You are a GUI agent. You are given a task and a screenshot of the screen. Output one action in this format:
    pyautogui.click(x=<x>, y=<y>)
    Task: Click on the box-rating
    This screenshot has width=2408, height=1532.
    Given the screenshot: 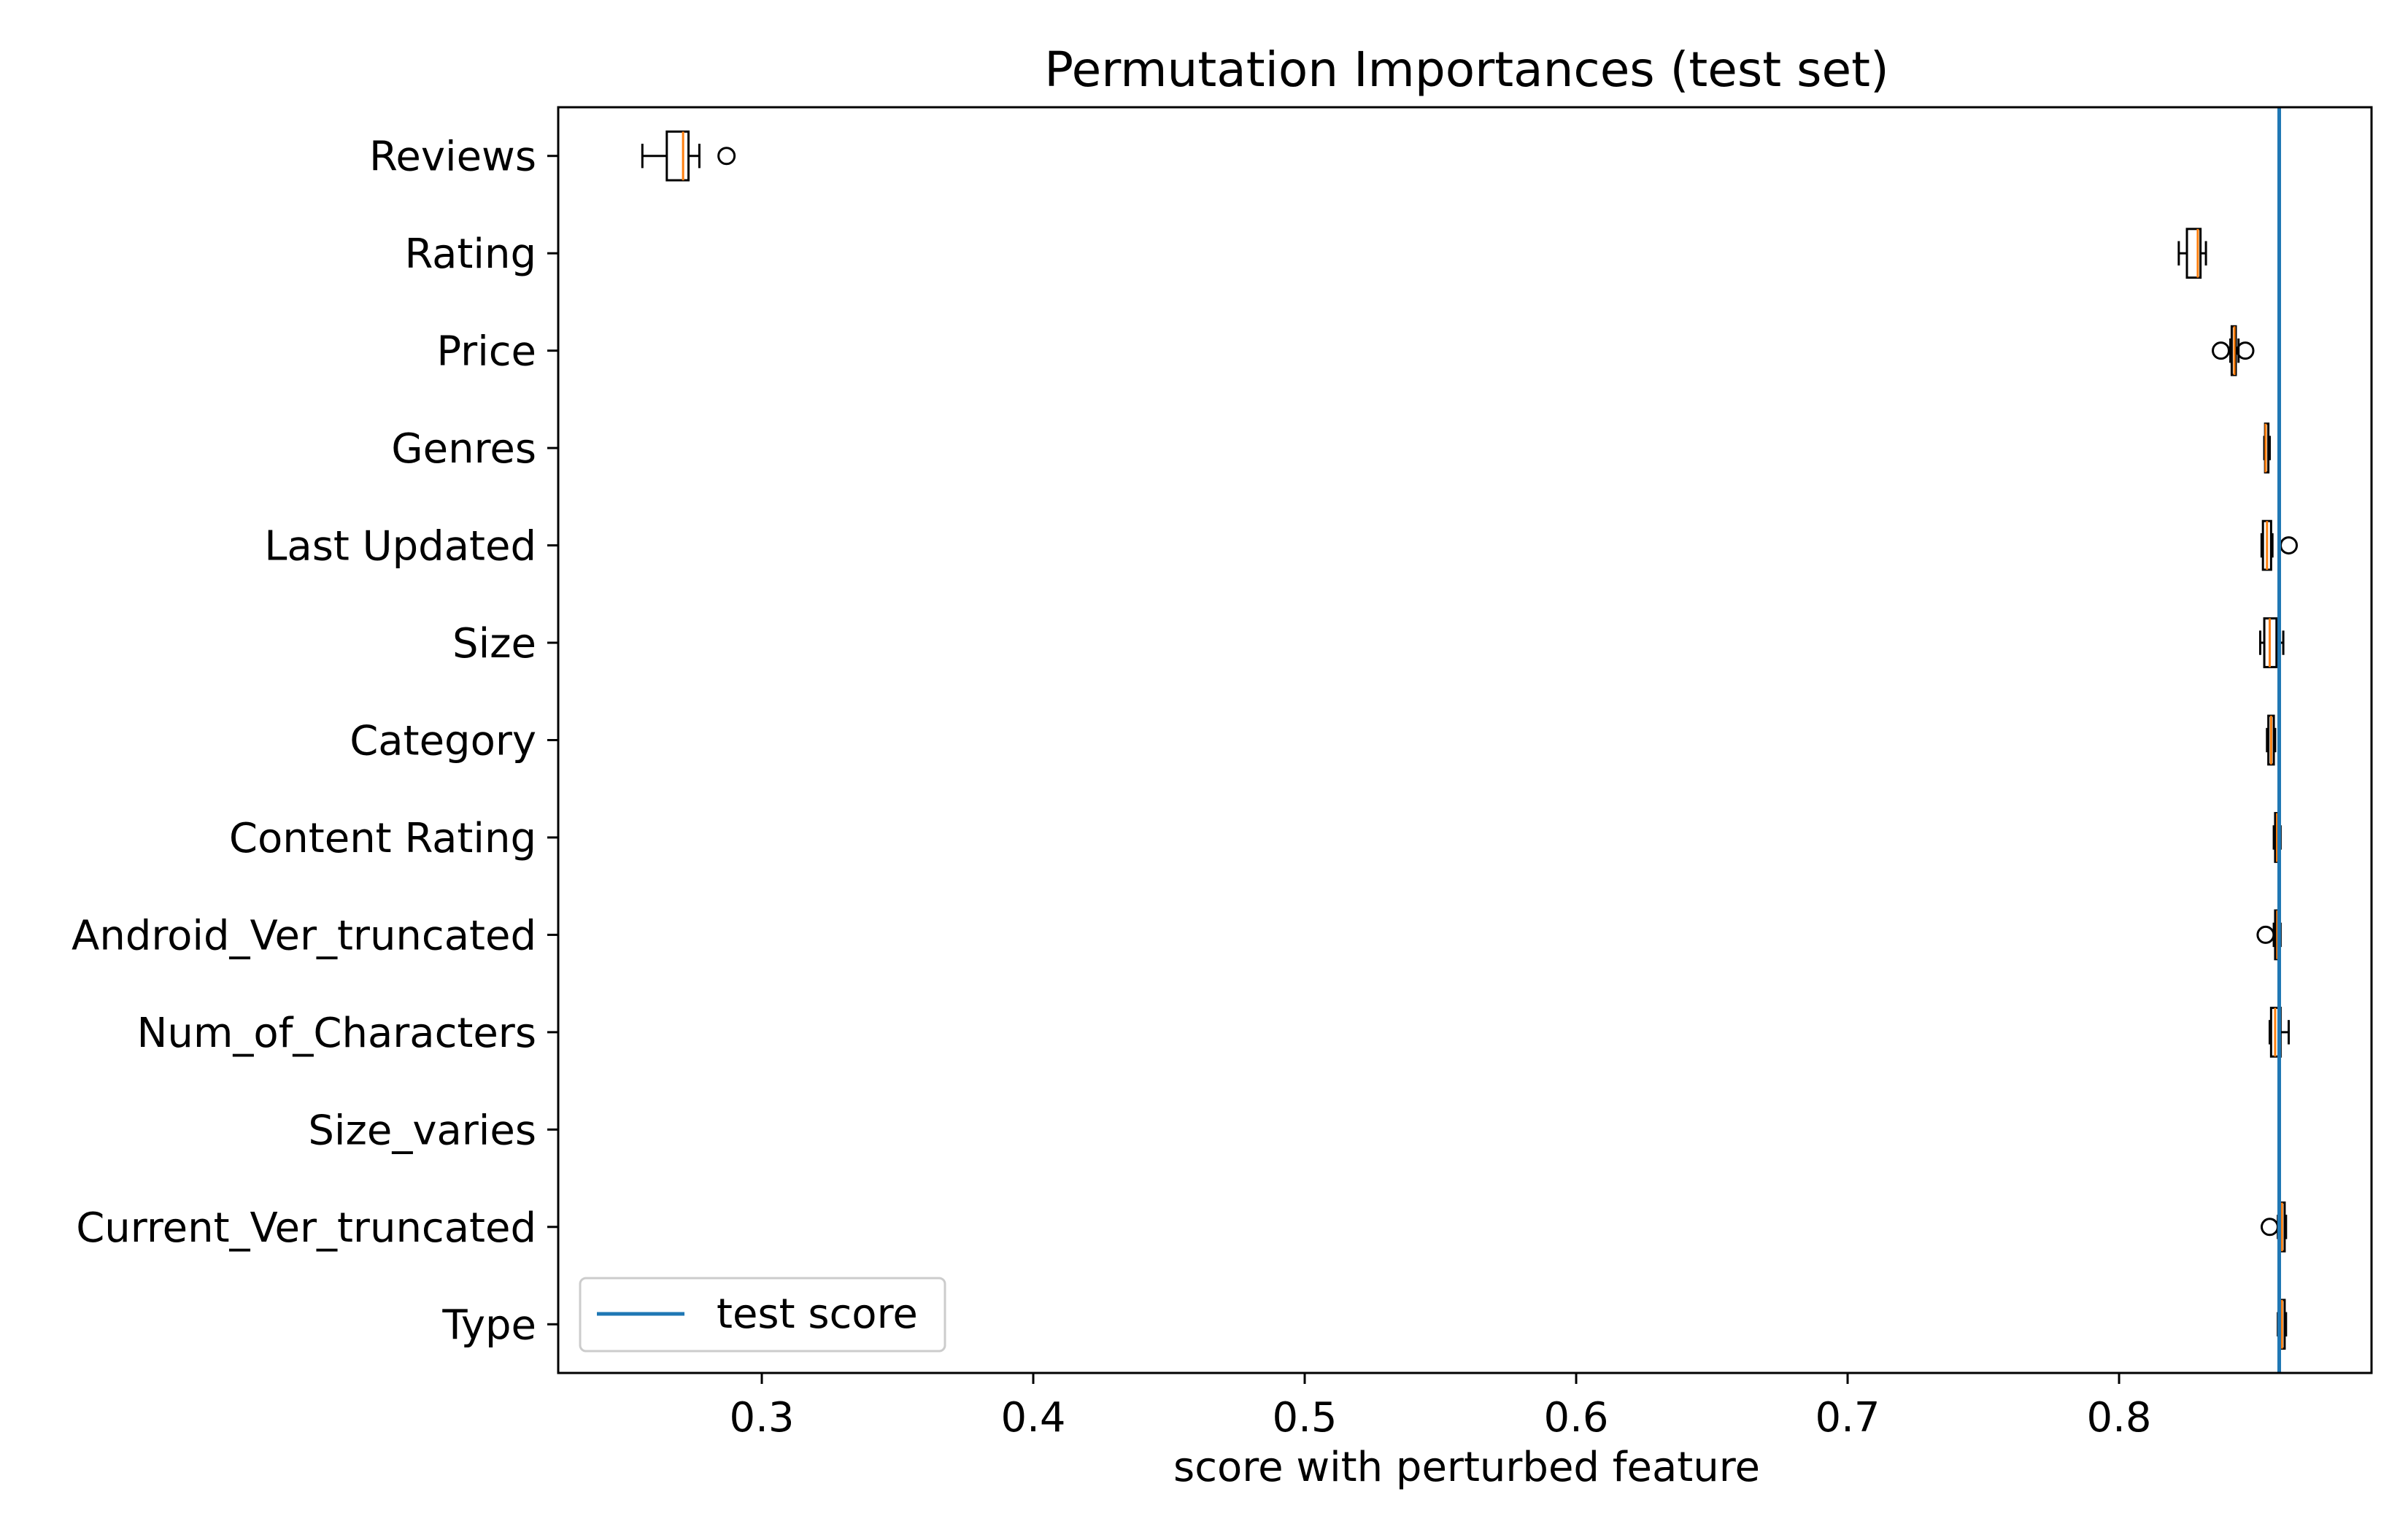 What is the action you would take?
    pyautogui.click(x=2192, y=254)
    